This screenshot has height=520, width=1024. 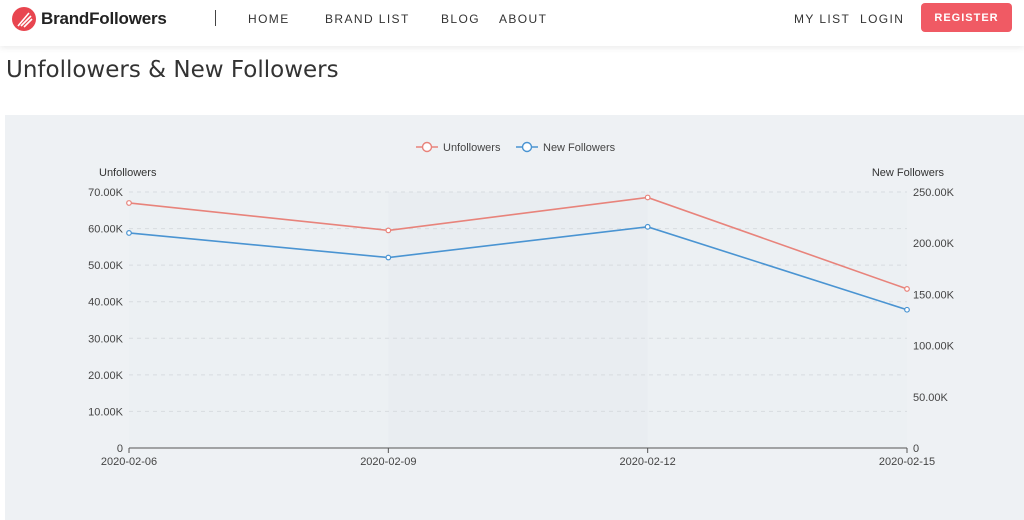 What do you see at coordinates (460, 19) in the screenshot?
I see `nav-blog: BLOG` at bounding box center [460, 19].